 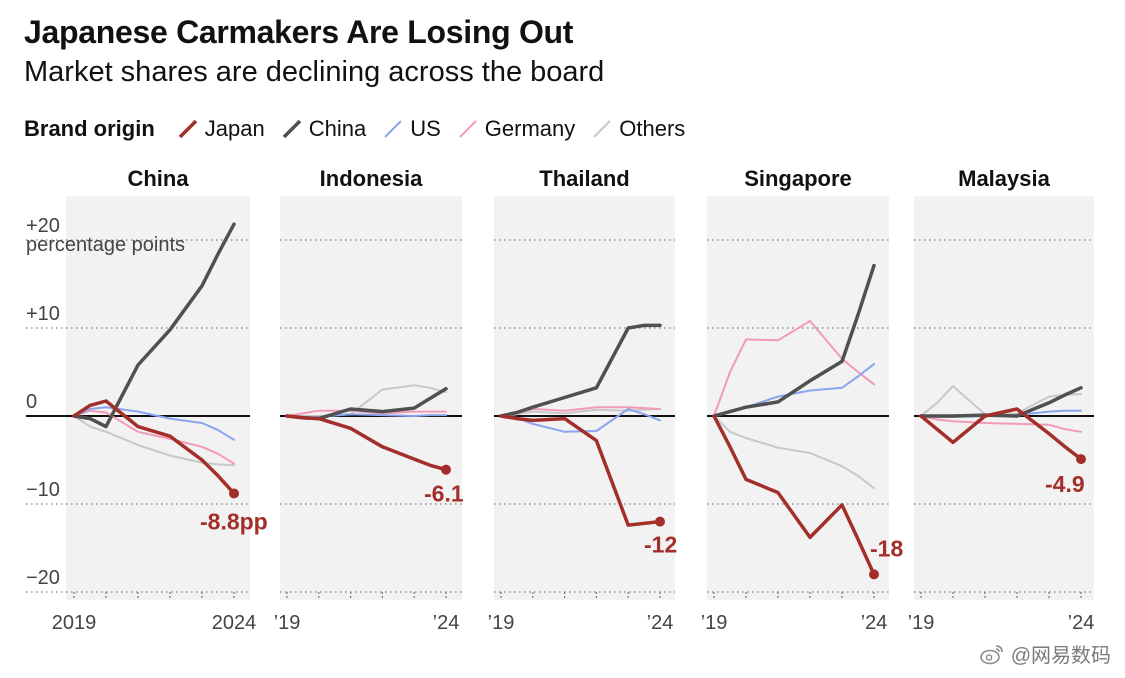 I want to click on legend-item-others: Others, so click(x=638, y=129).